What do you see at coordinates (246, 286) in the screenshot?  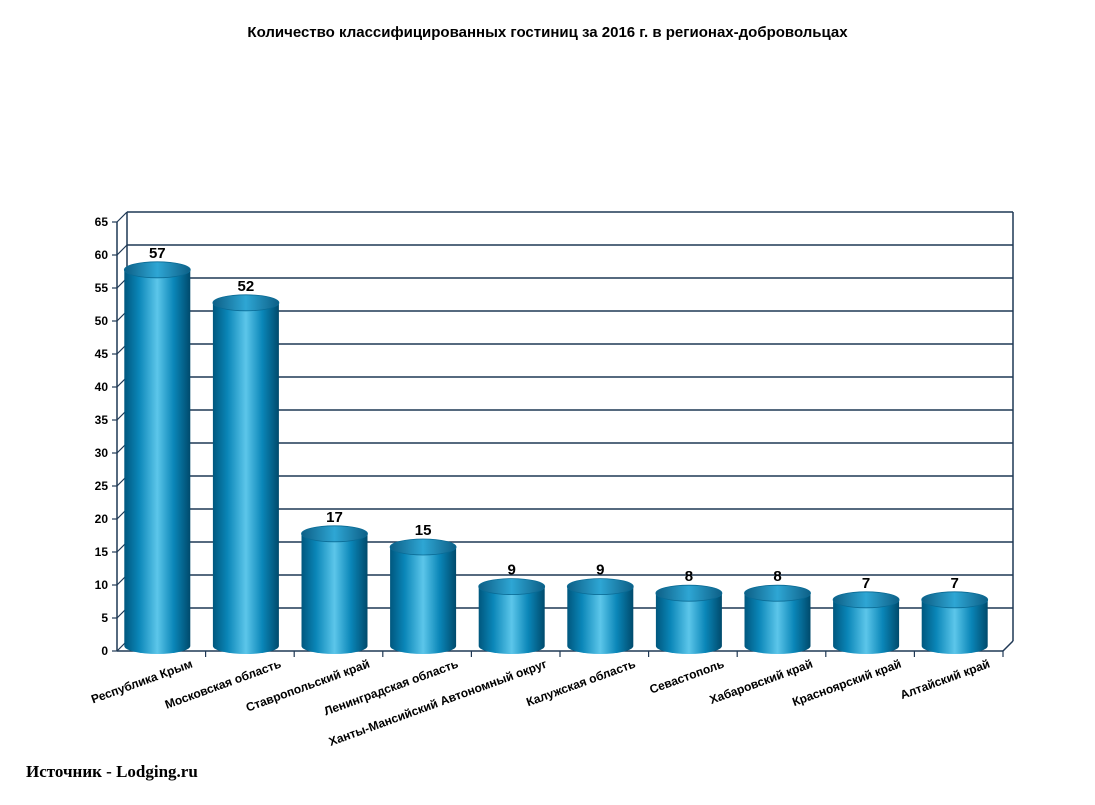 I see `data-label: 52` at bounding box center [246, 286].